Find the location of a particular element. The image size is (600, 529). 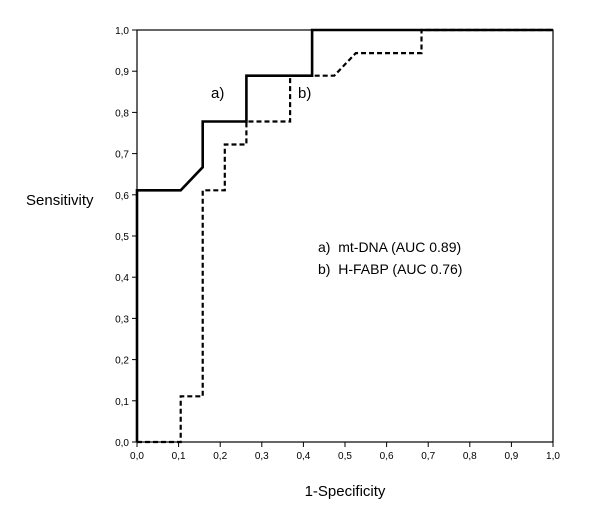

x-tick-label: 0,3 is located at coordinates (262, 456).